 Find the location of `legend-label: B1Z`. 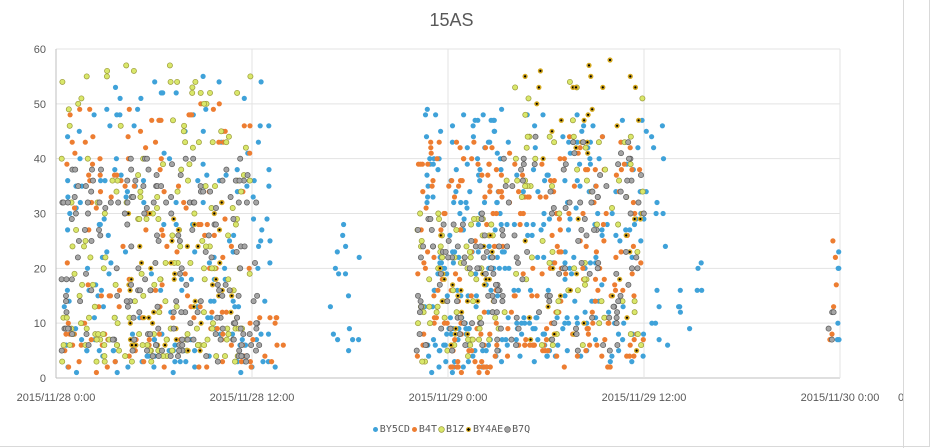

legend-label: B1Z is located at coordinates (455, 429).